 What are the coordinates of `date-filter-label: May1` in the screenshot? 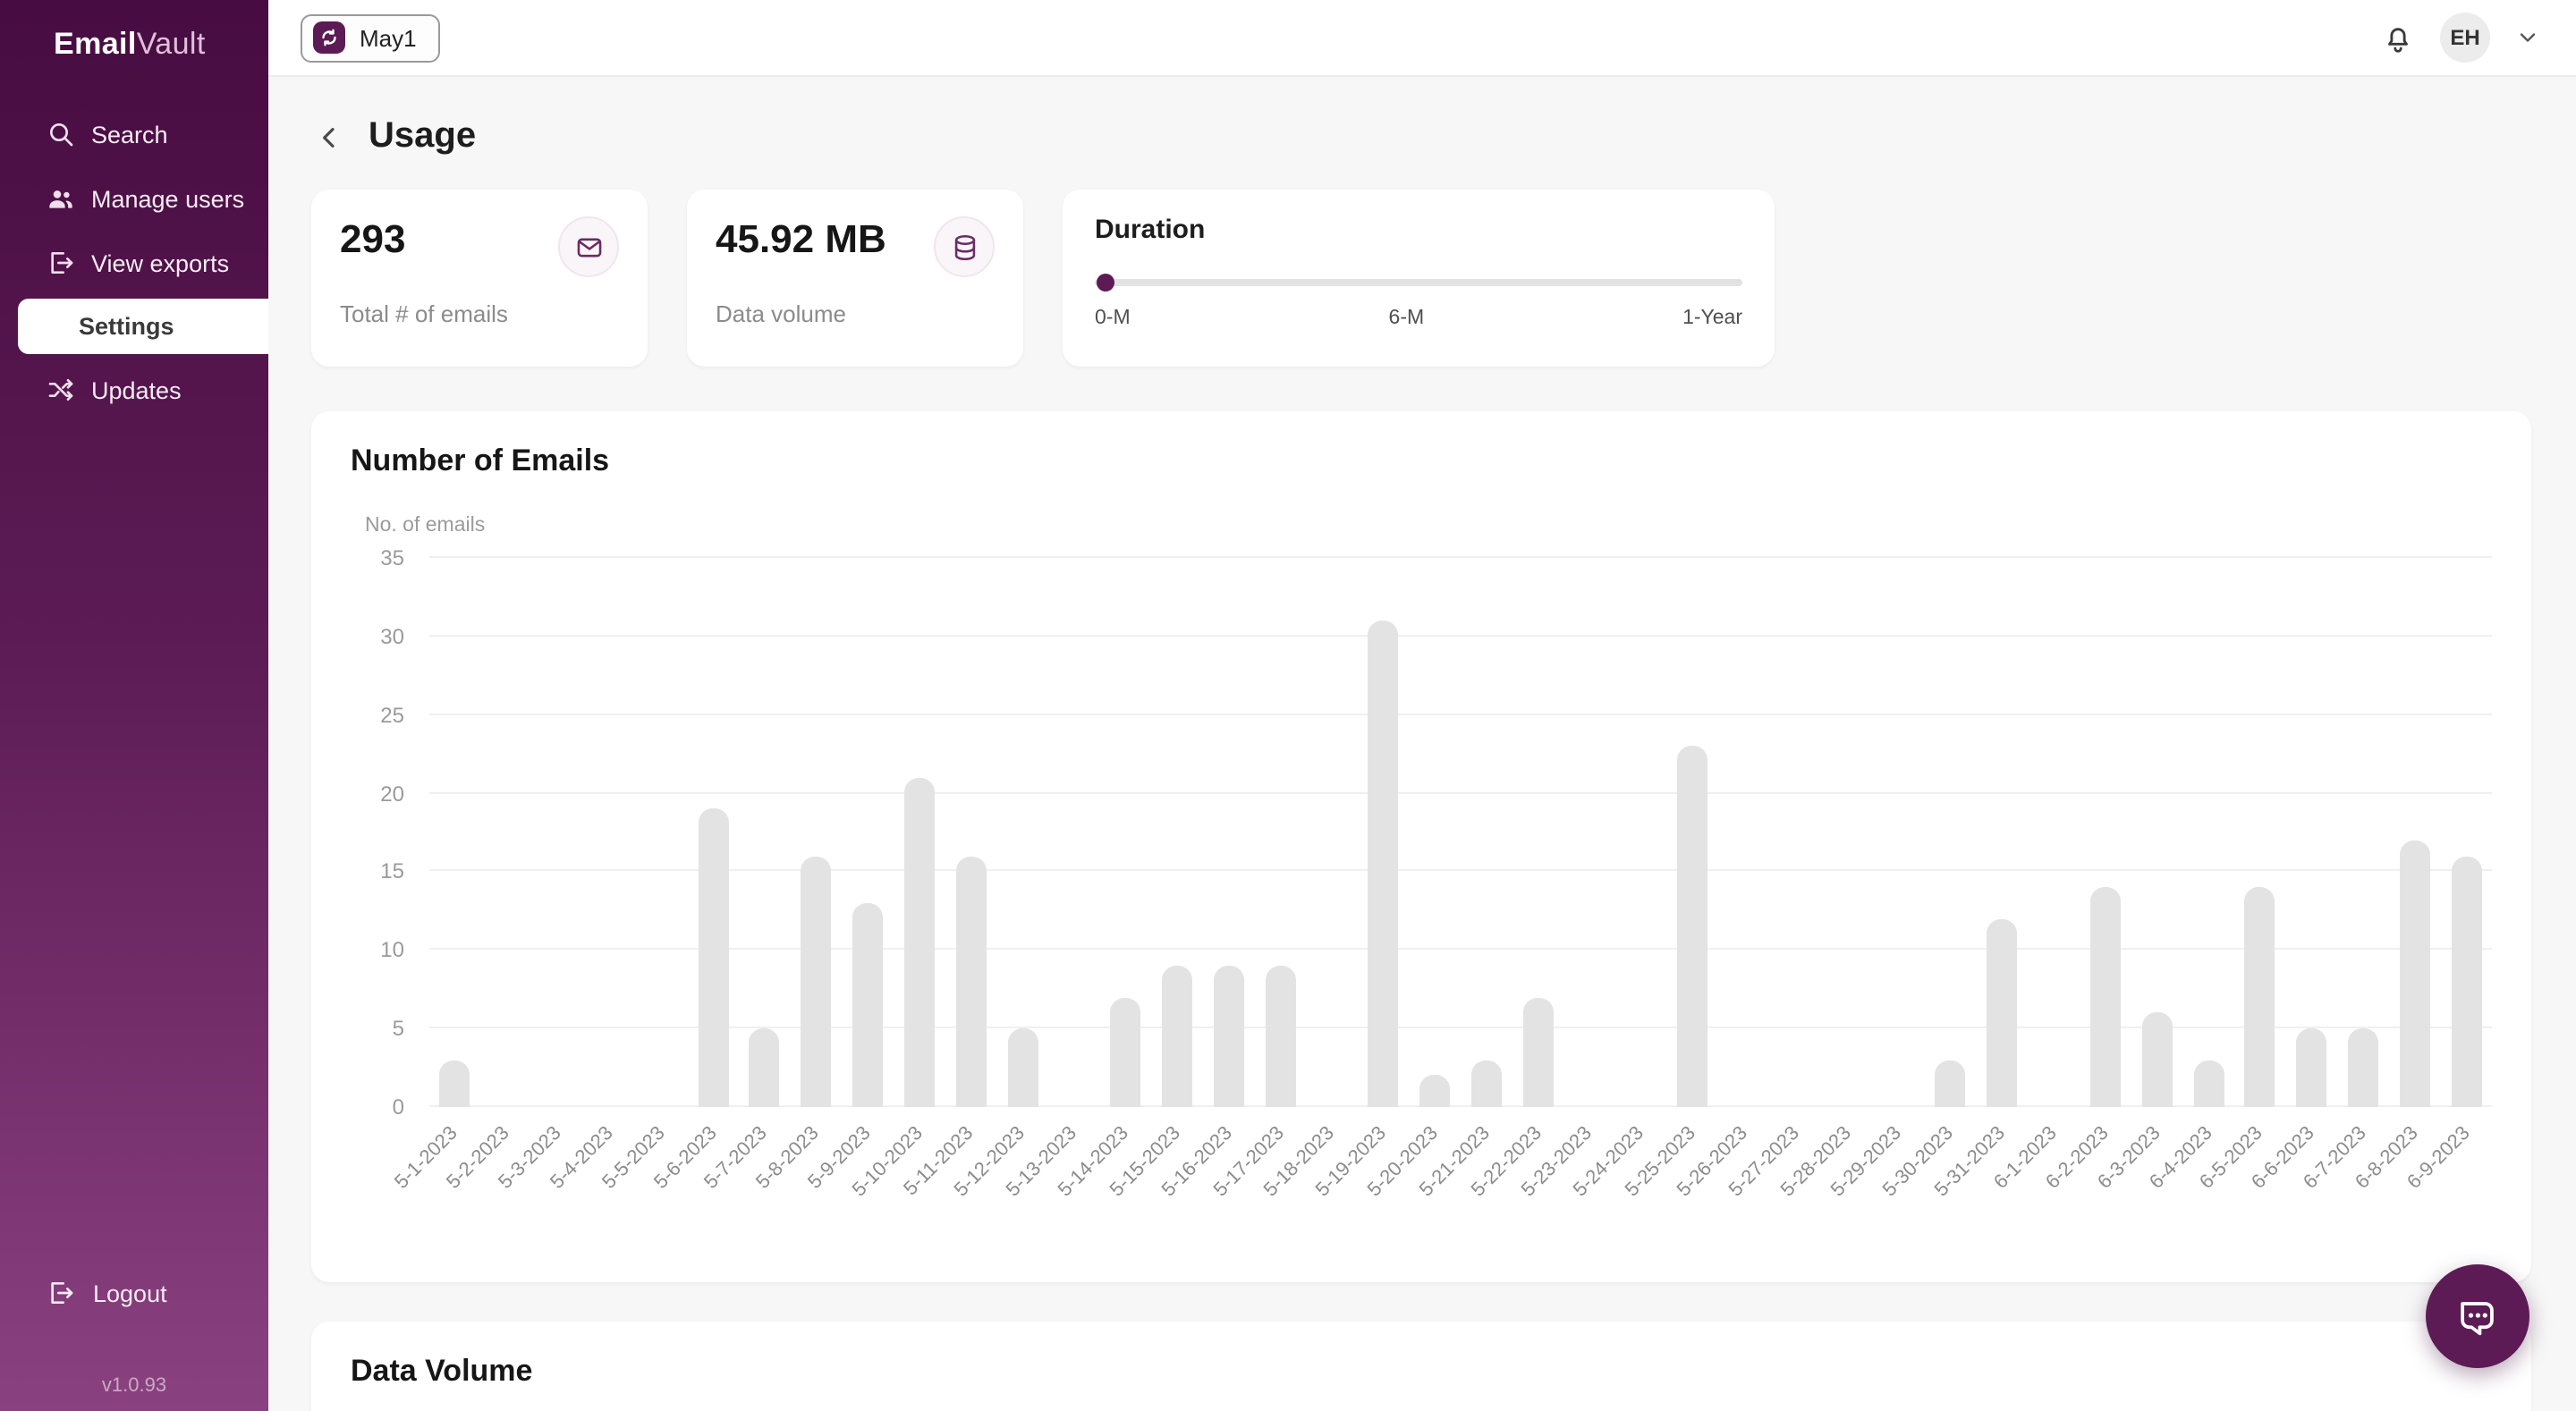 It's located at (388, 38).